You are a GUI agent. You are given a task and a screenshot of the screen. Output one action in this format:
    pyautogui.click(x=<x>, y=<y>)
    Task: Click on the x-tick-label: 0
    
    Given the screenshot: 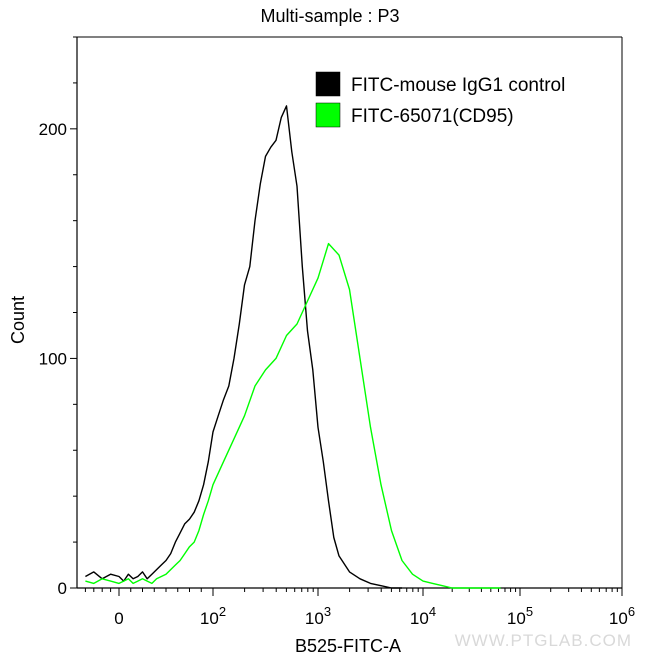 What is the action you would take?
    pyautogui.click(x=118, y=618)
    